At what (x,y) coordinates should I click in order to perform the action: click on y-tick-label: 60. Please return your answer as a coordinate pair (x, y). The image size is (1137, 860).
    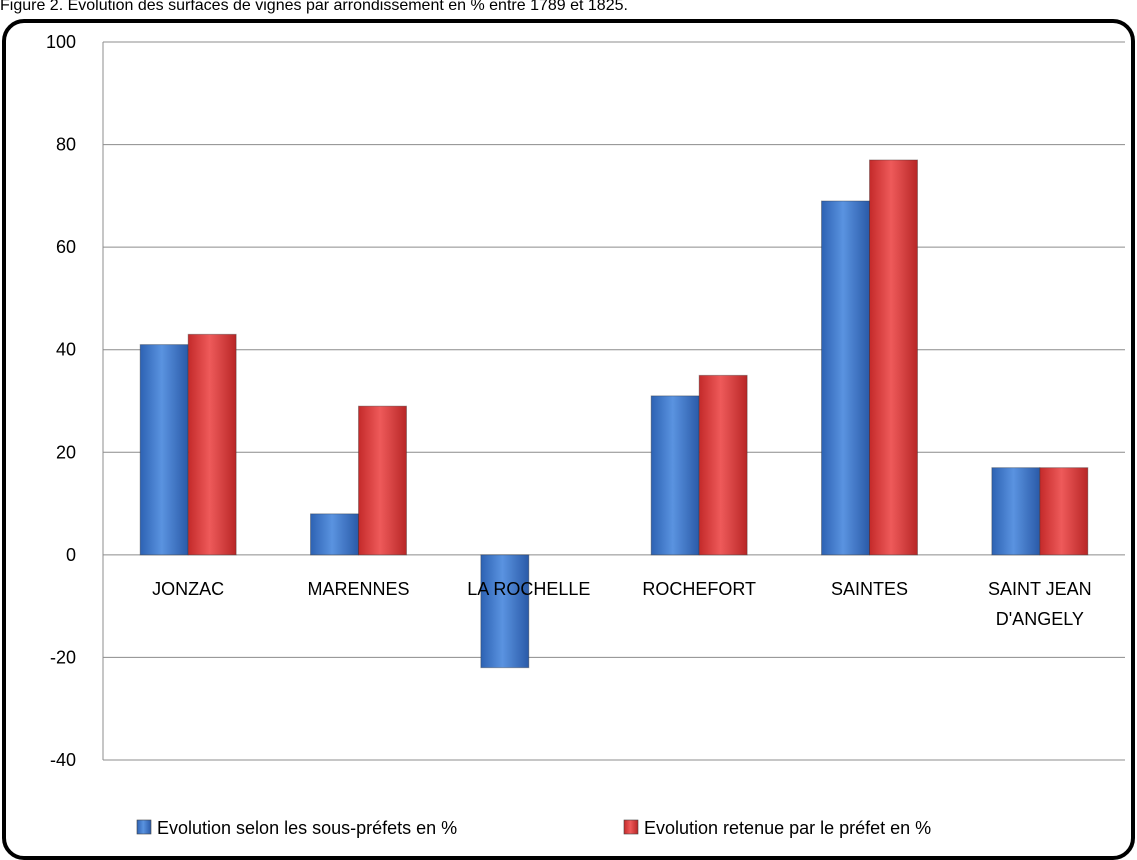
    Looking at the image, I should click on (66, 247).